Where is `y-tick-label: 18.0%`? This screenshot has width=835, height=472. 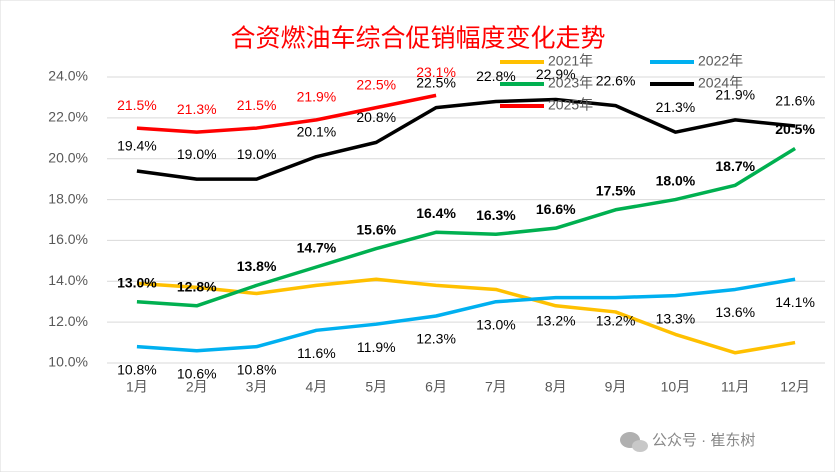 y-tick-label: 18.0% is located at coordinates (68, 198).